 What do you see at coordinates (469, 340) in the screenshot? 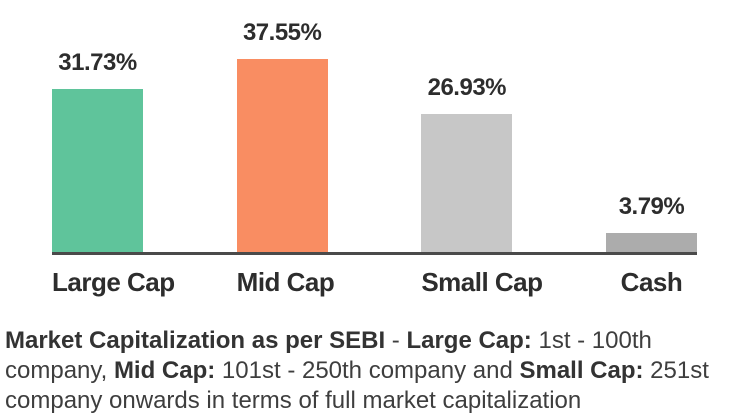
I see `caption-bold-segment: Large Cap:` at bounding box center [469, 340].